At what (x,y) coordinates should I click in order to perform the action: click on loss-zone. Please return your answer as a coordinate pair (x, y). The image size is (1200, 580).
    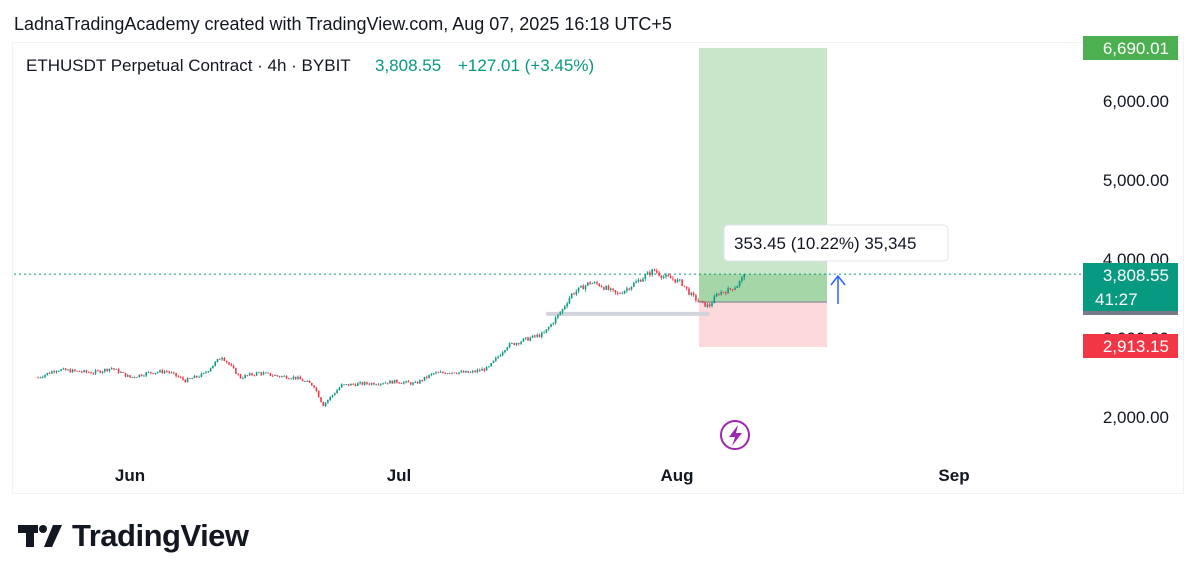
    Looking at the image, I should click on (763, 324).